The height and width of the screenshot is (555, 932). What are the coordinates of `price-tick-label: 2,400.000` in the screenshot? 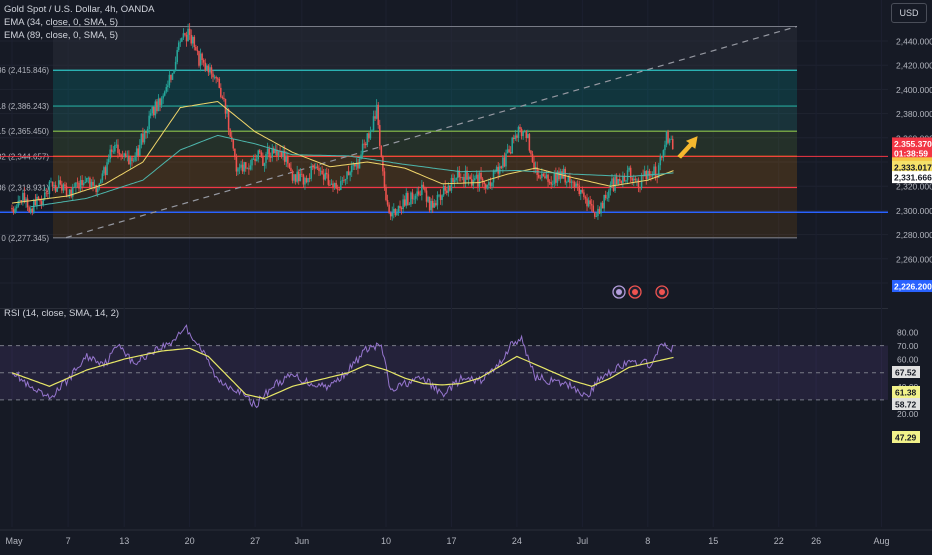 It's located at (914, 90).